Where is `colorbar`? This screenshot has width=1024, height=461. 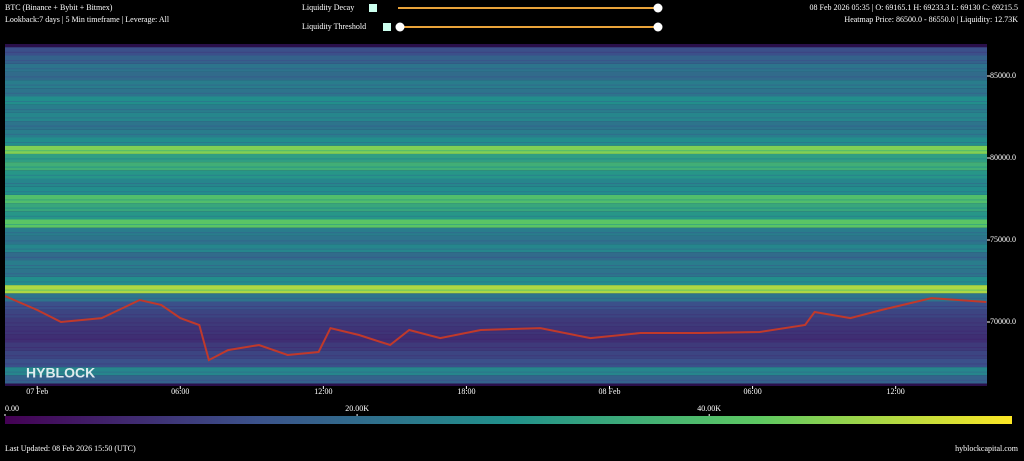 colorbar is located at coordinates (508, 420).